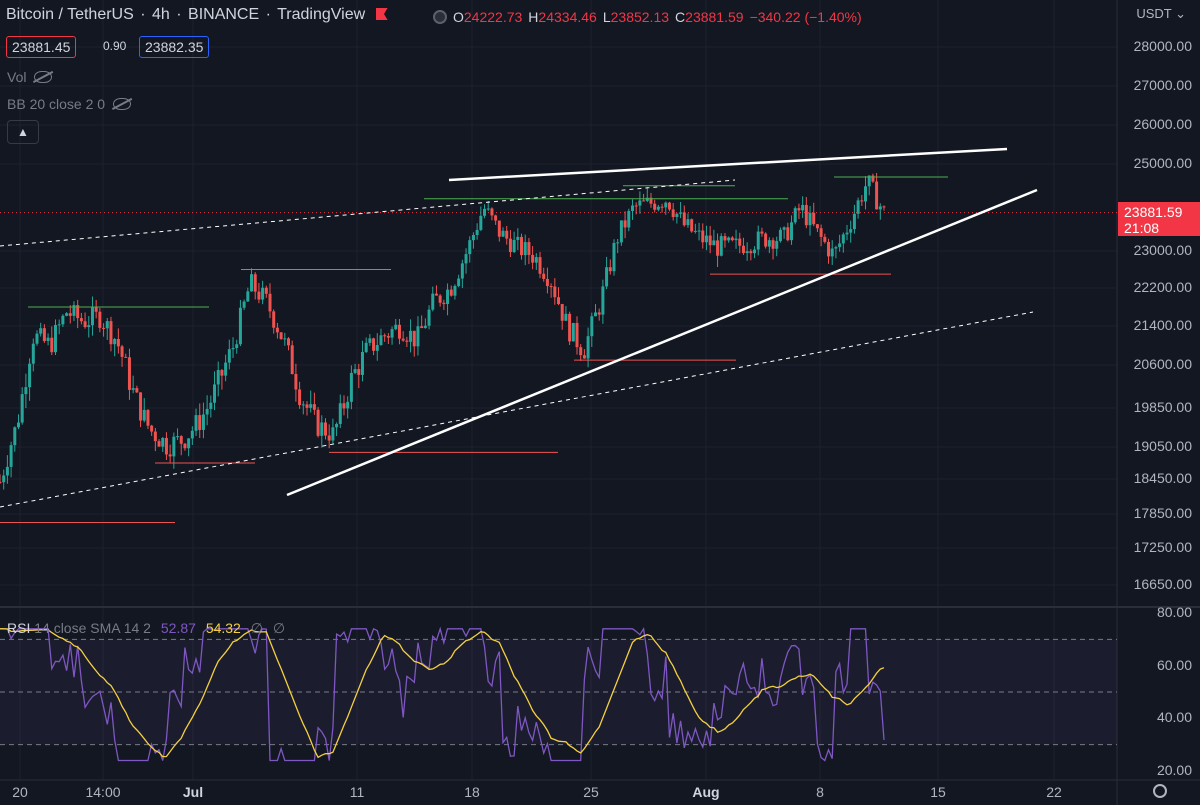 The height and width of the screenshot is (805, 1200). Describe the element at coordinates (1154, 13) in the screenshot. I see `currency-label: USDT` at that location.